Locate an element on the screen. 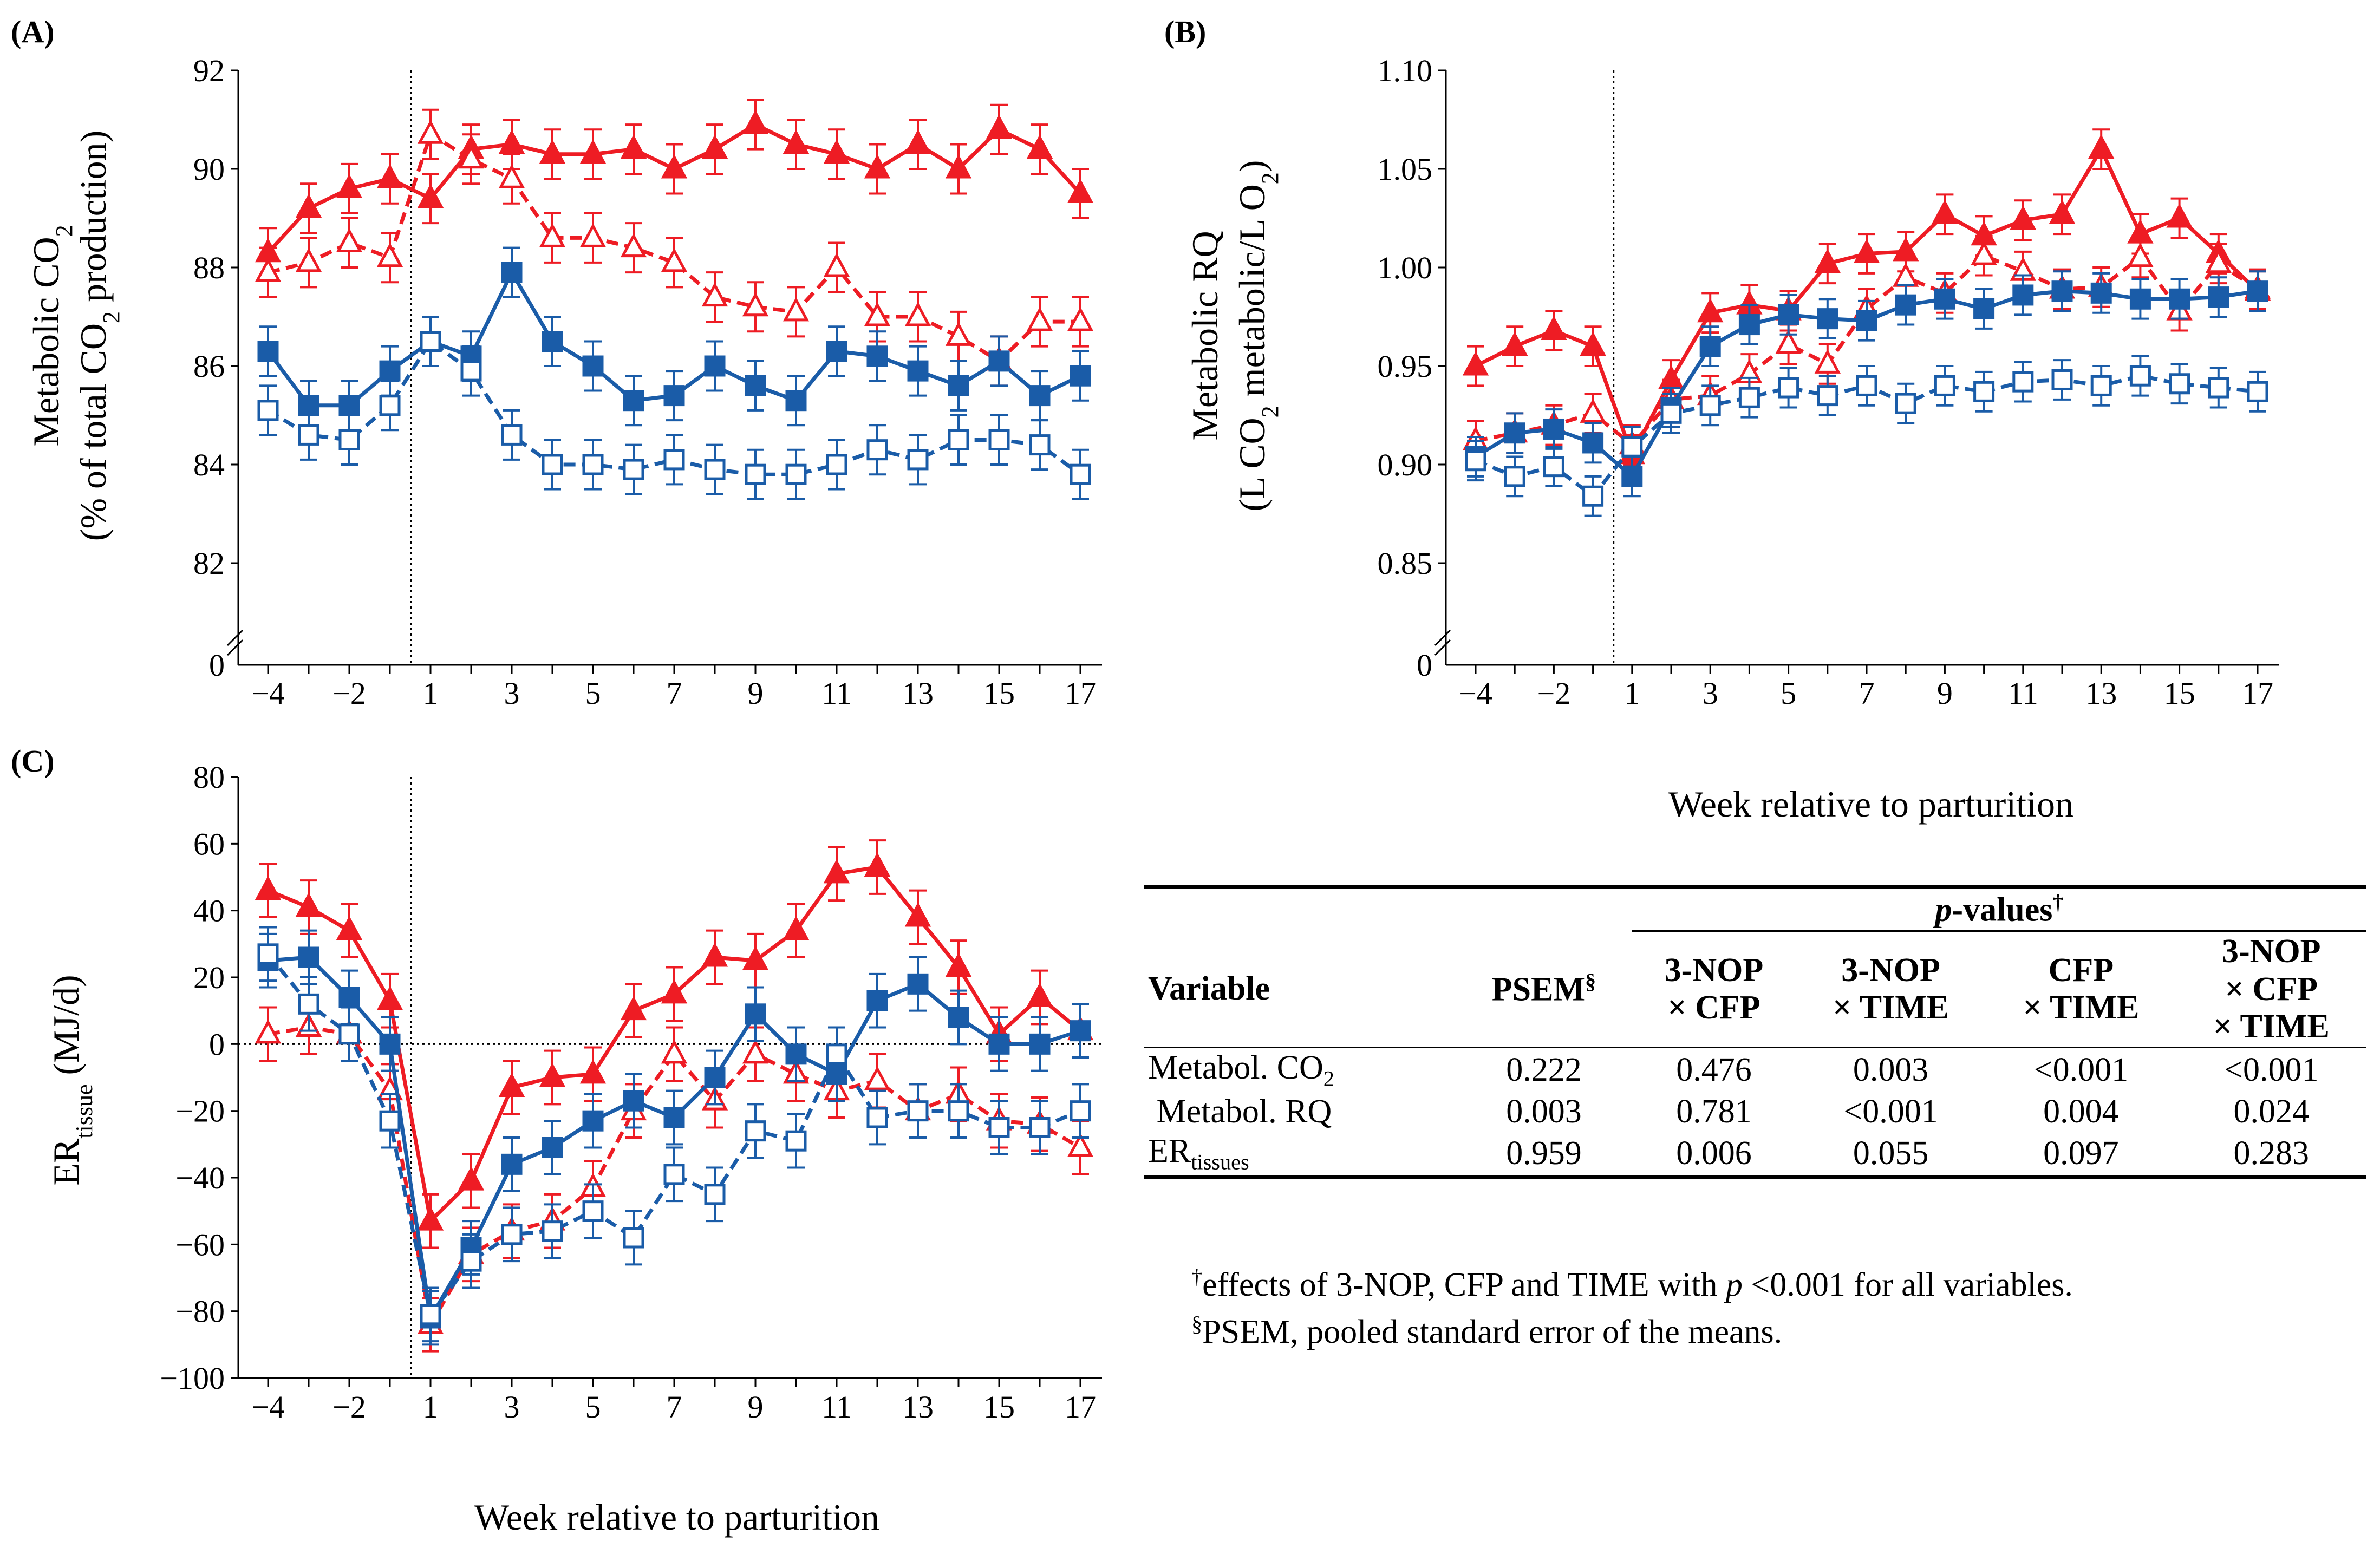 The height and width of the screenshot is (1548, 2380). y-tick-label: 60 is located at coordinates (209, 843).